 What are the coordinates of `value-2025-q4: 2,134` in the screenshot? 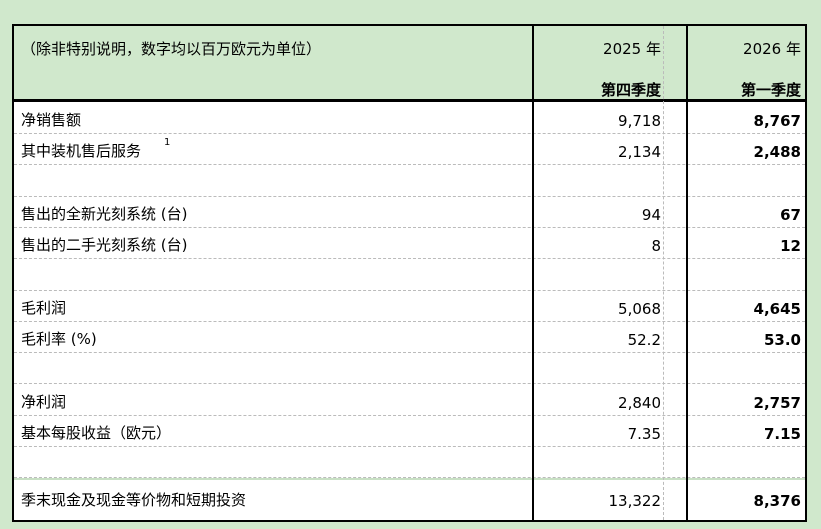 It's located at (639, 152).